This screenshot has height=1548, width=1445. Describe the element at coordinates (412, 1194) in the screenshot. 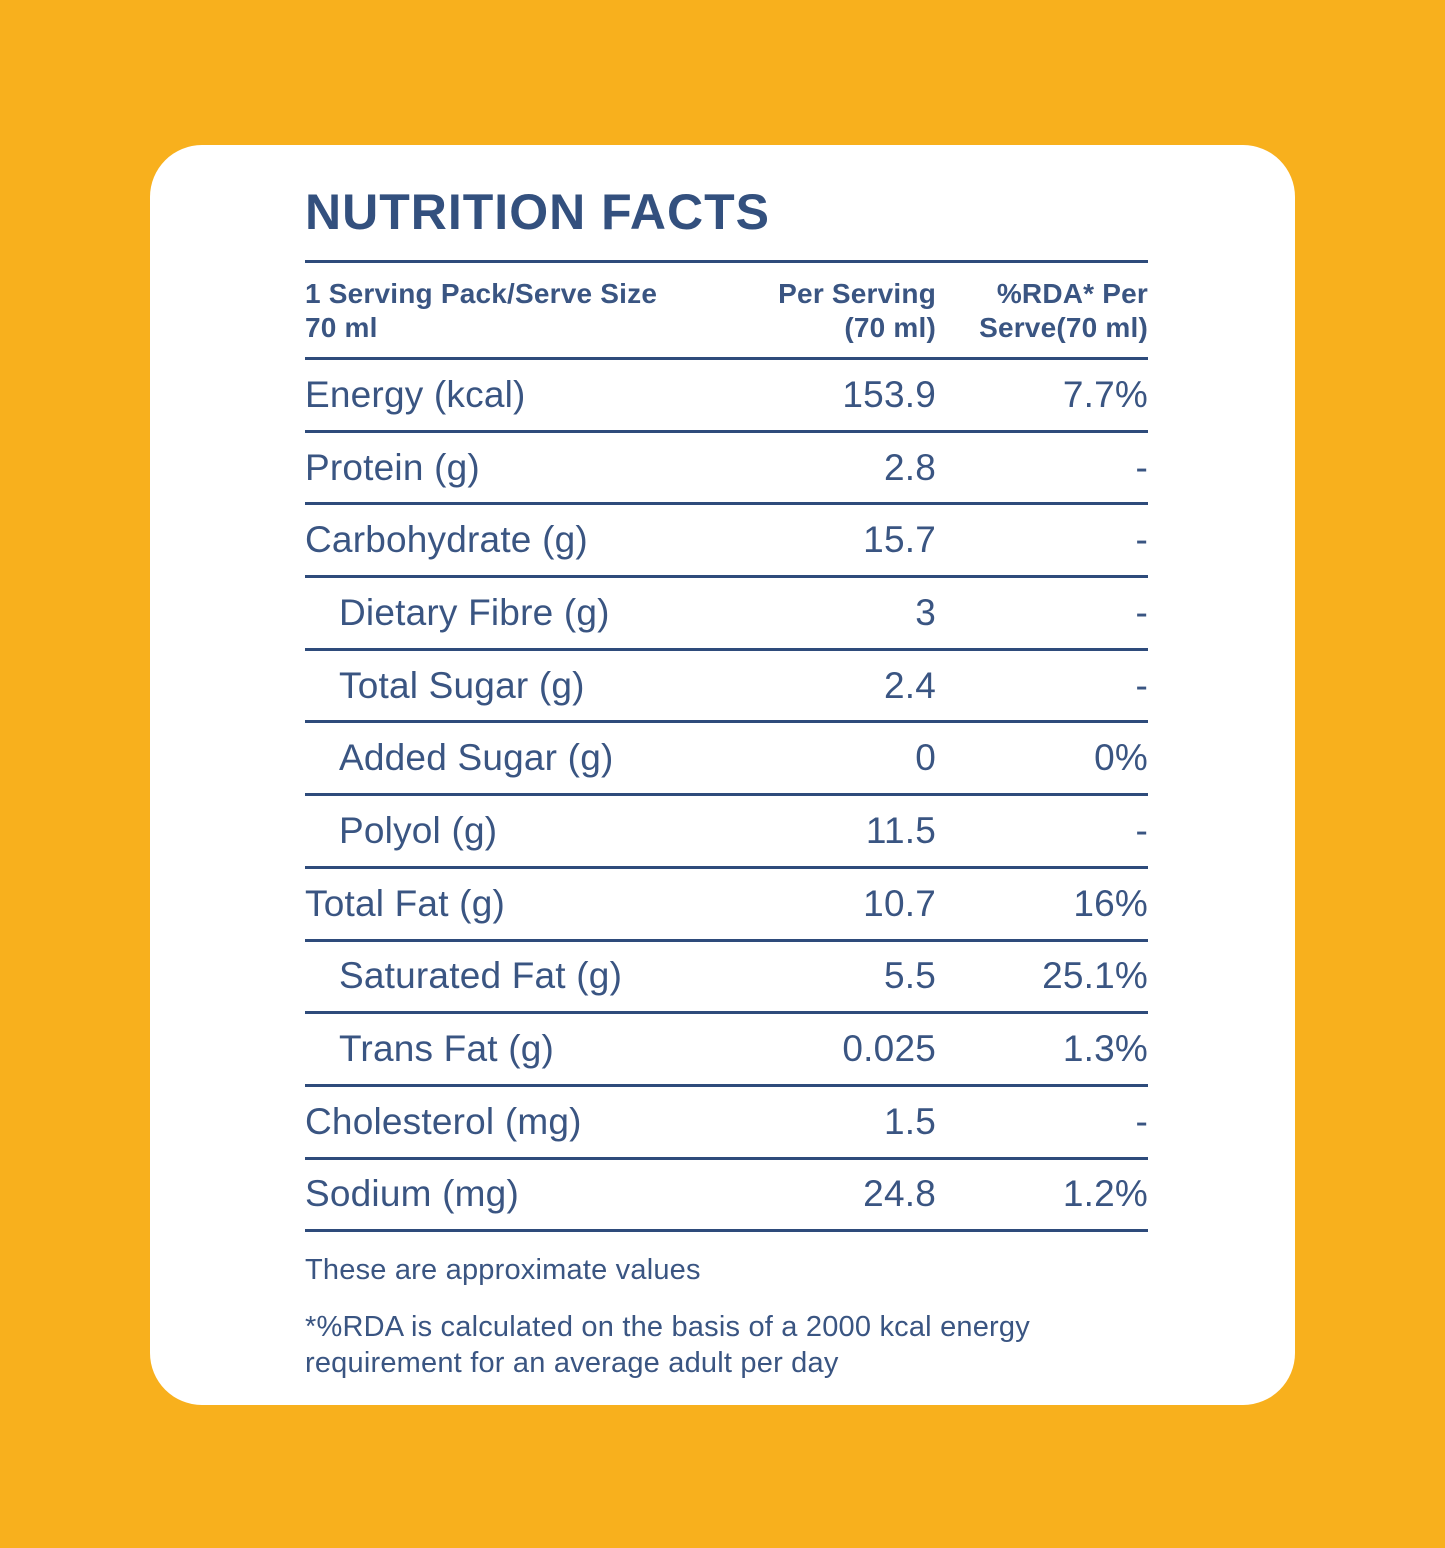

I see `nutrient-label: Sodium (mg)` at that location.